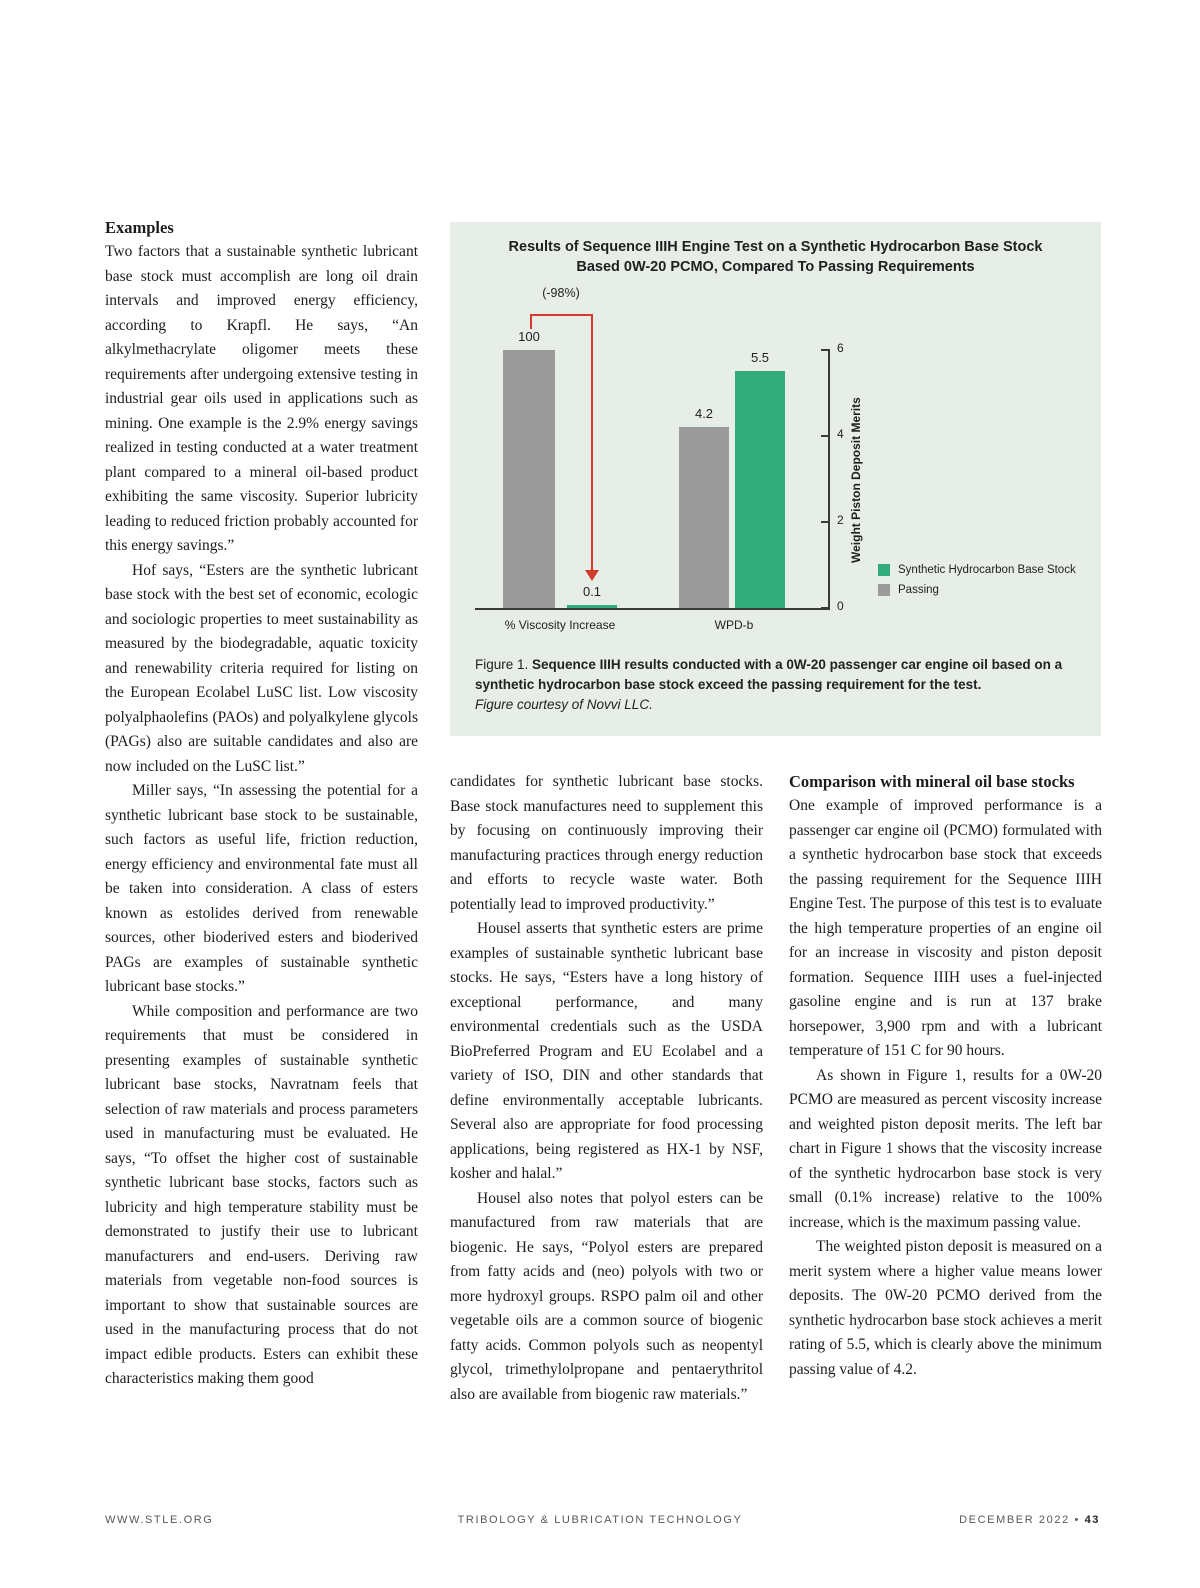 The width and height of the screenshot is (1200, 1588). Describe the element at coordinates (704, 507) in the screenshot. I see `bar-passing-wpd: 4.2` at that location.